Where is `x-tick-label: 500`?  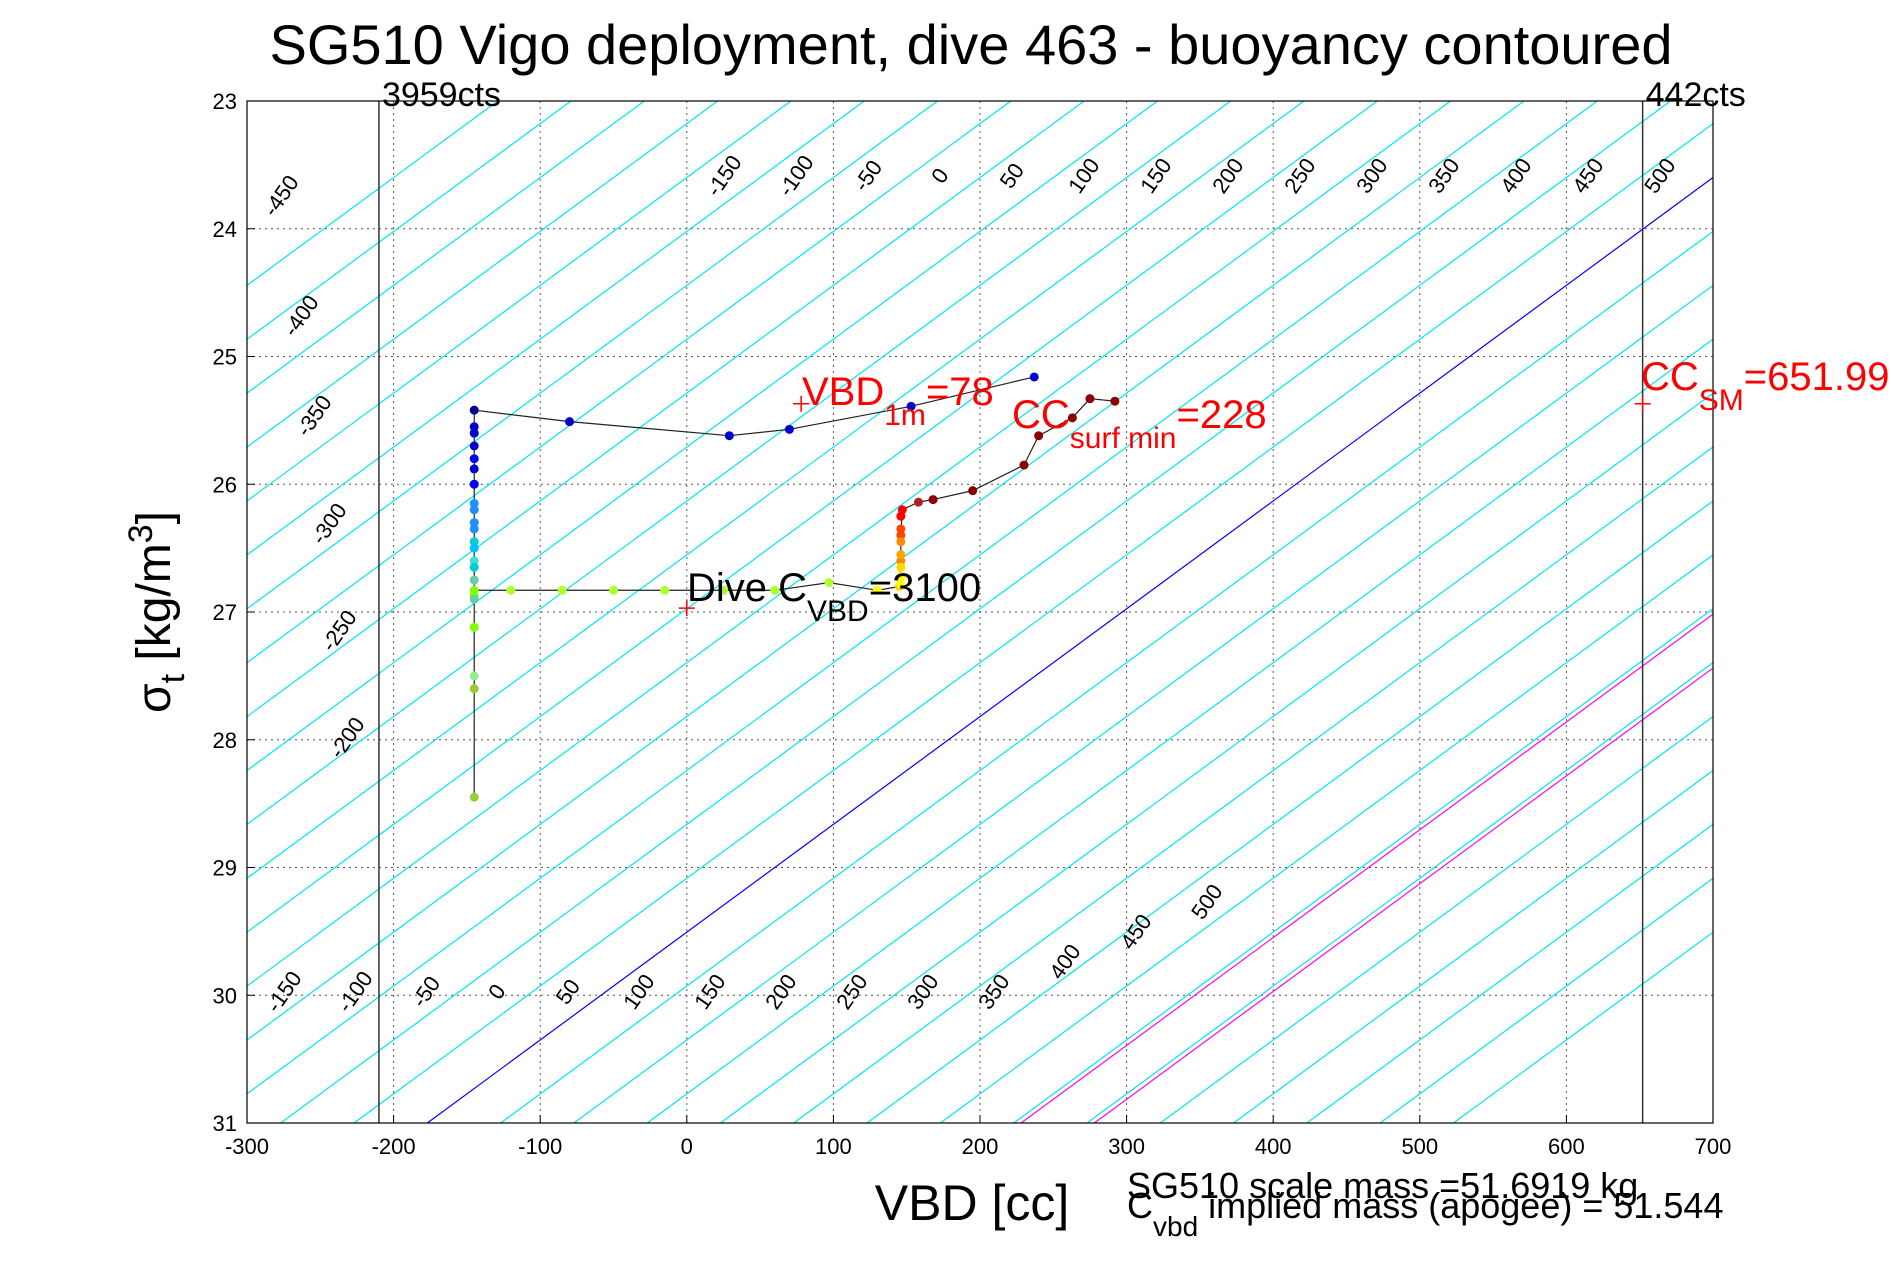 x-tick-label: 500 is located at coordinates (1419, 1146).